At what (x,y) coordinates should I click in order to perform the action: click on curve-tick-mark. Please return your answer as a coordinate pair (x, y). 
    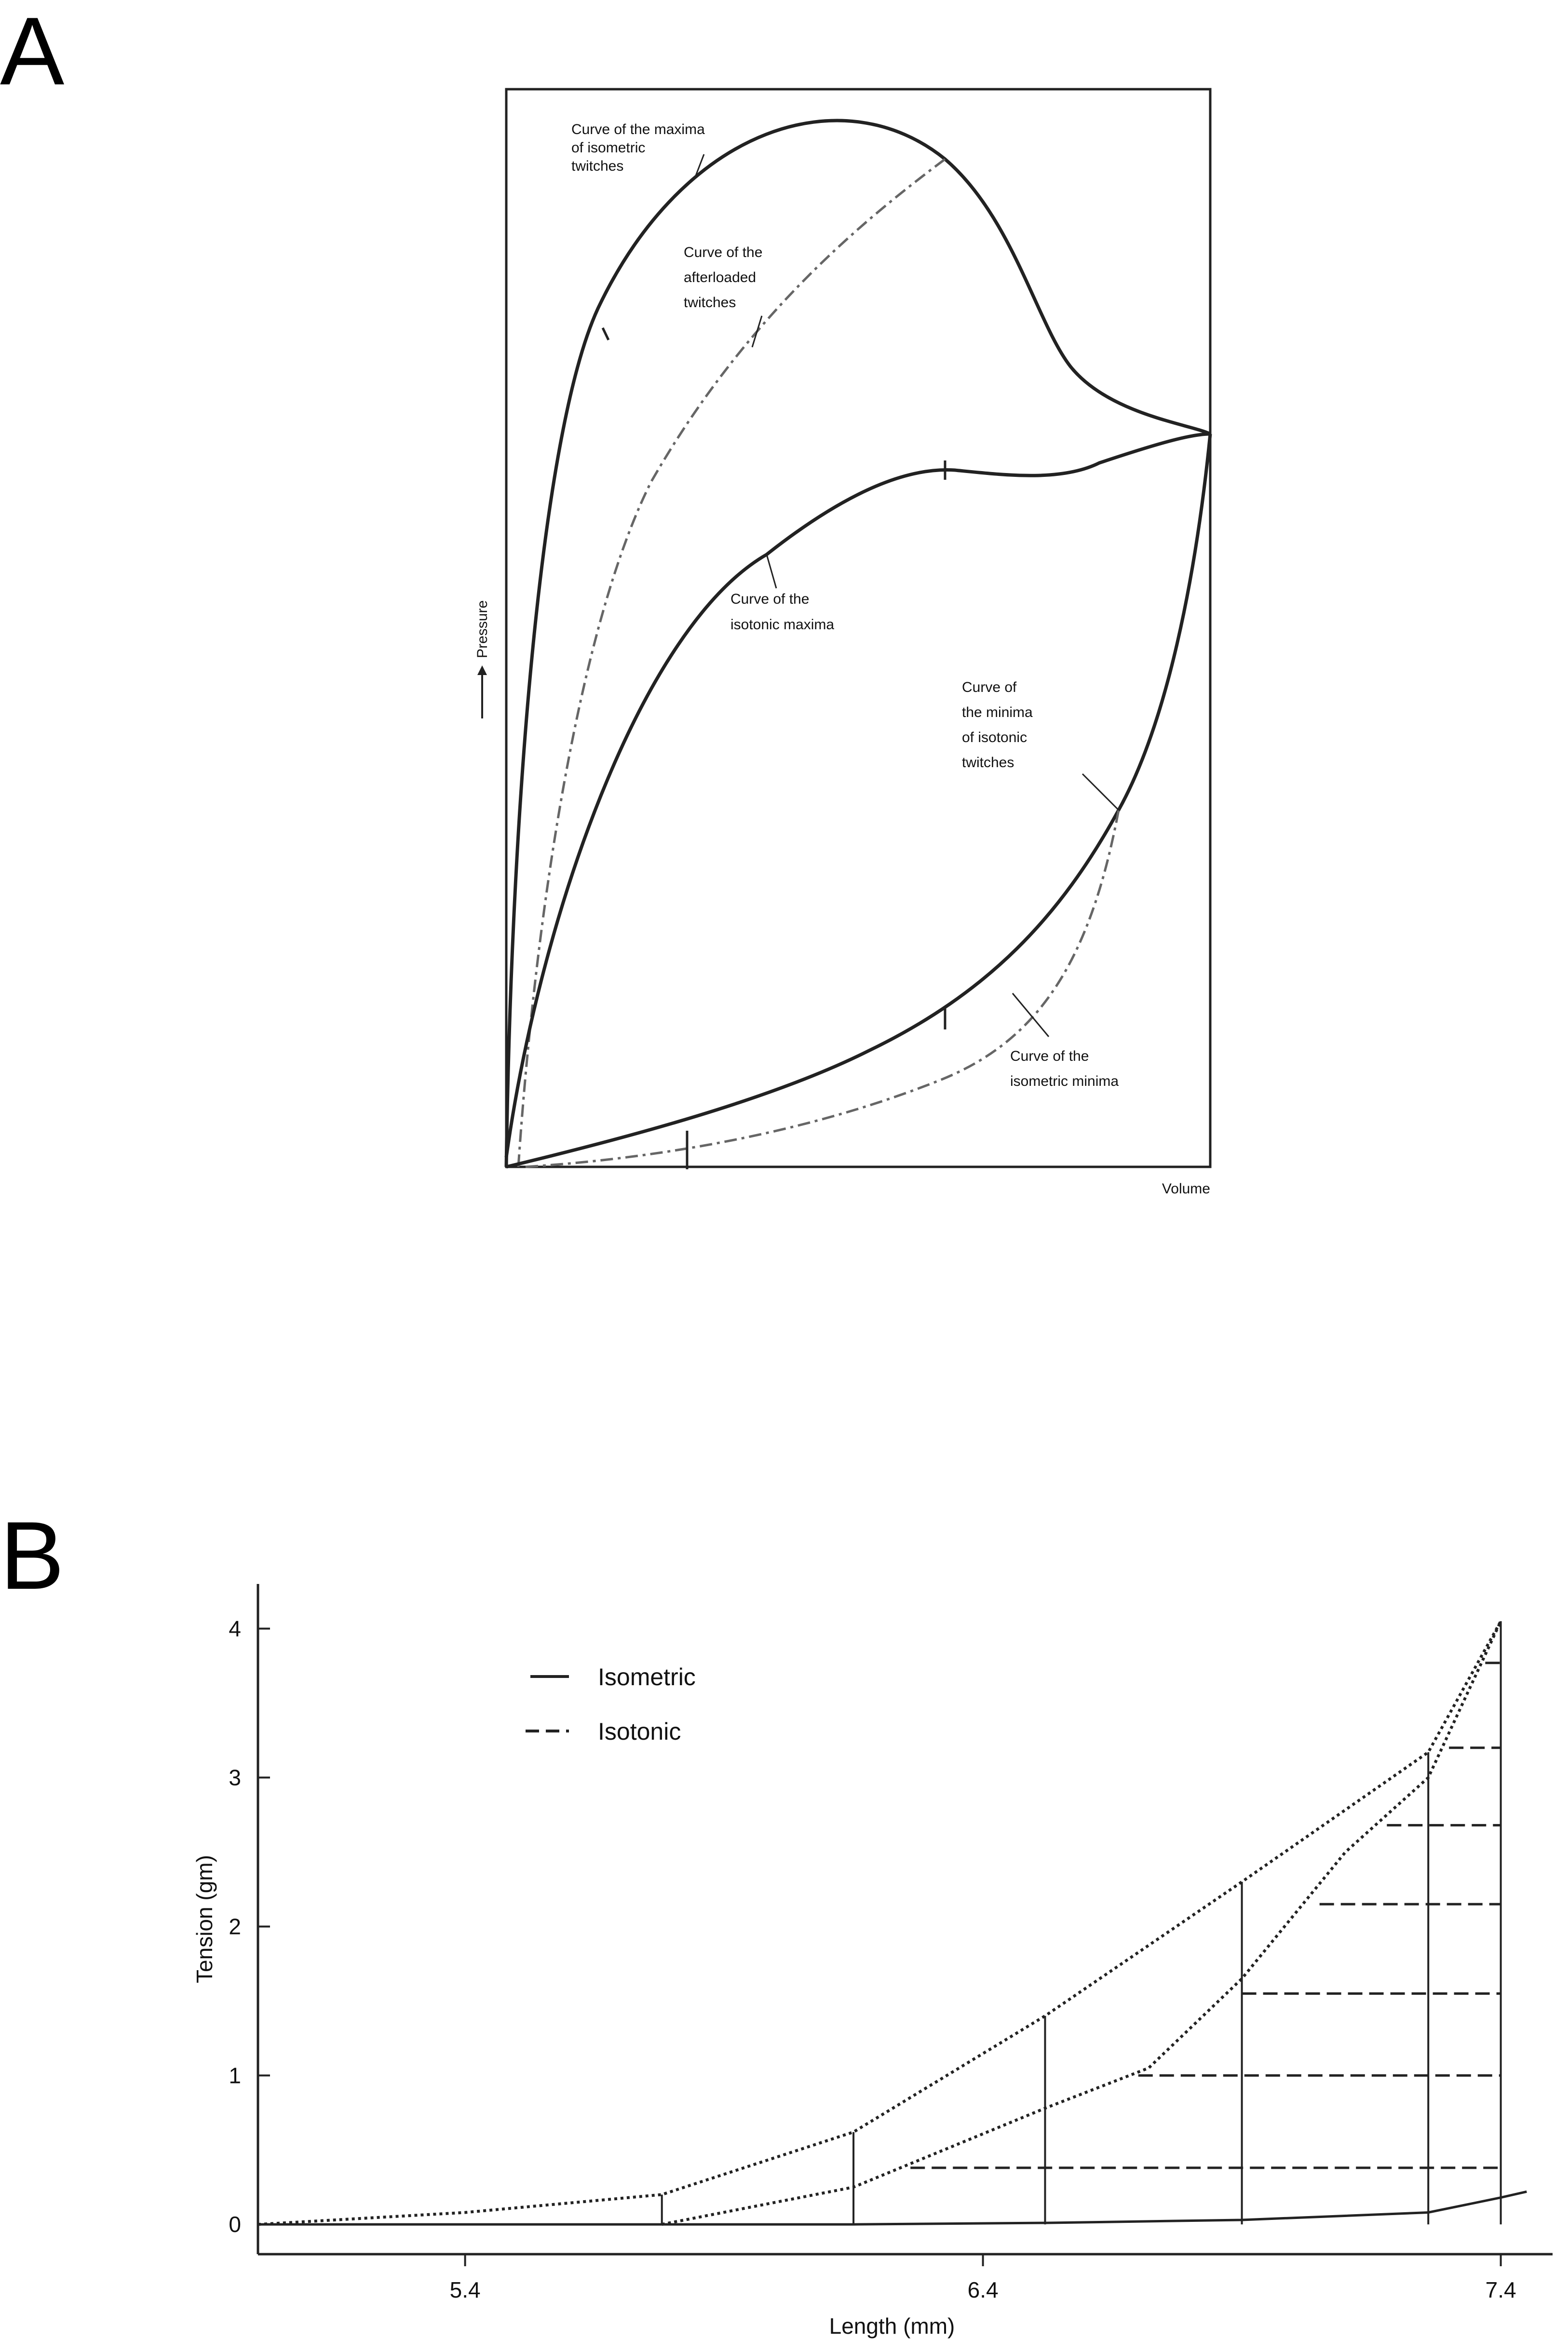
    Looking at the image, I should click on (605, 334).